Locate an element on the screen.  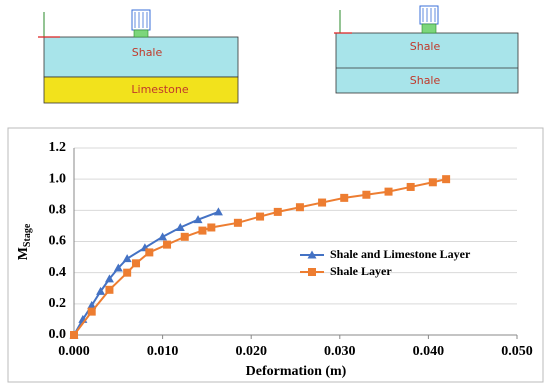
x-tick-label: 0.040 is located at coordinates (429, 351).